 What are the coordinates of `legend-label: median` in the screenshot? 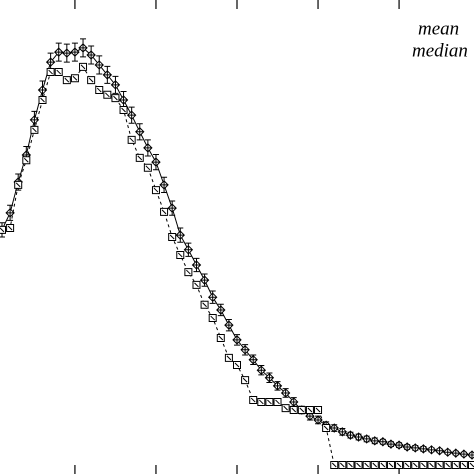 It's located at (440, 50).